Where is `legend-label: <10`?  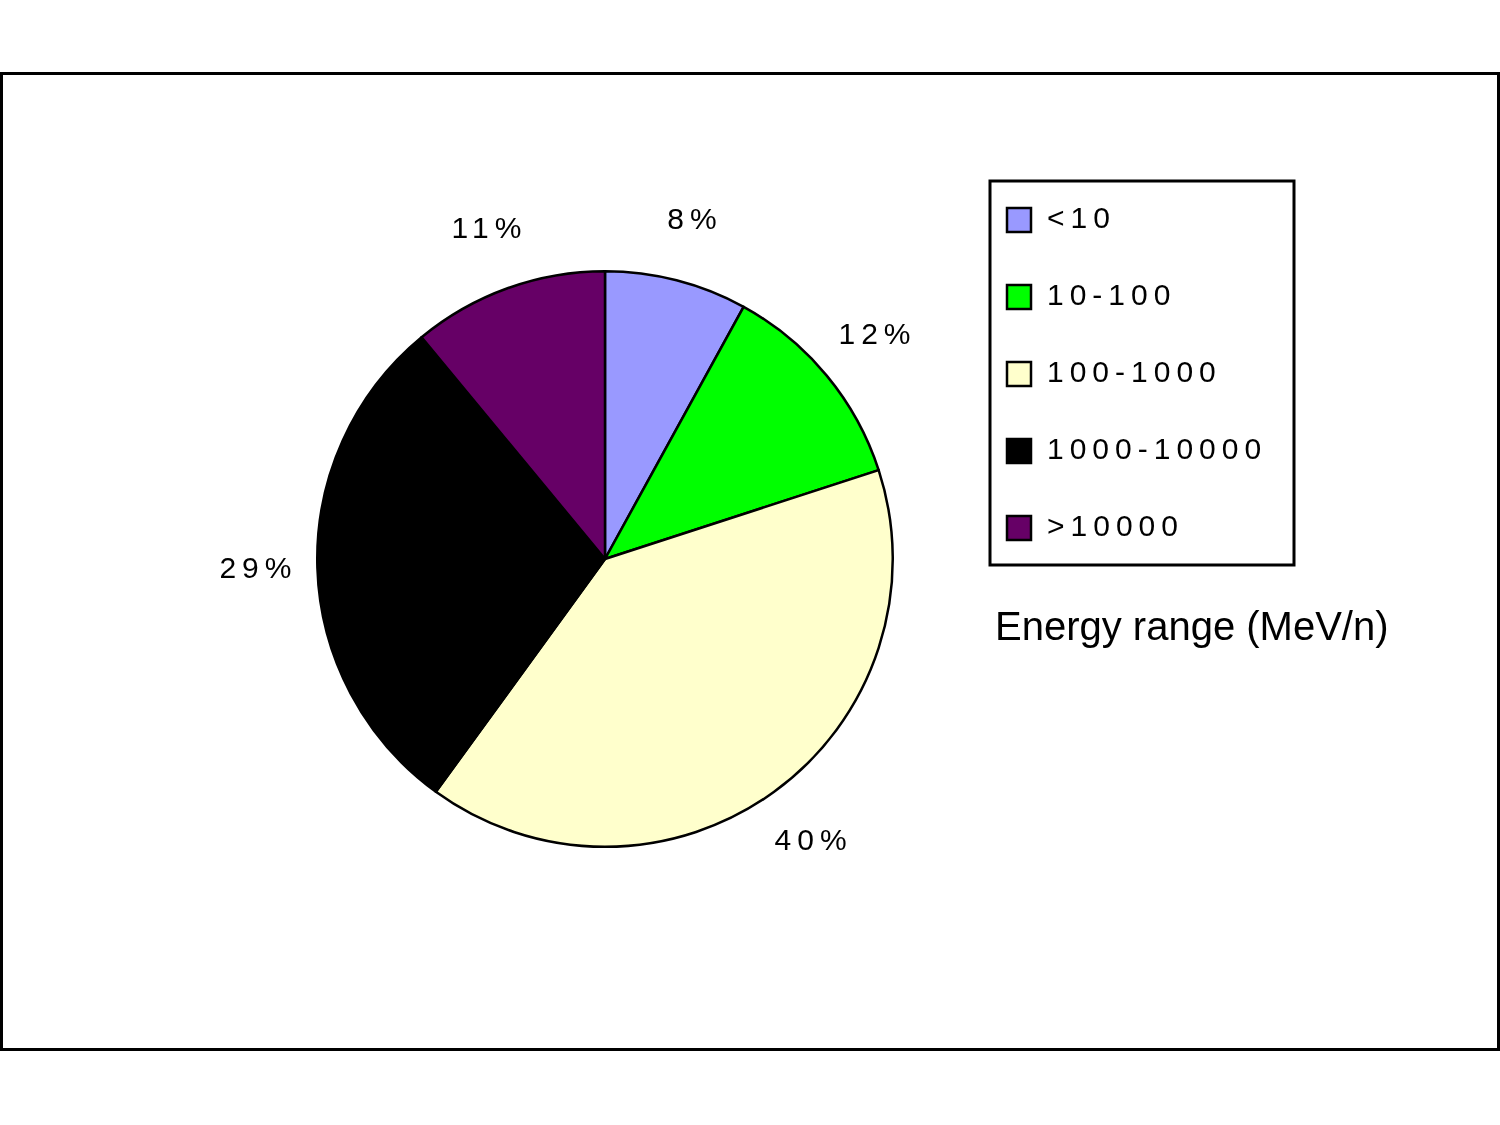 legend-label: <10 is located at coordinates (1081, 218).